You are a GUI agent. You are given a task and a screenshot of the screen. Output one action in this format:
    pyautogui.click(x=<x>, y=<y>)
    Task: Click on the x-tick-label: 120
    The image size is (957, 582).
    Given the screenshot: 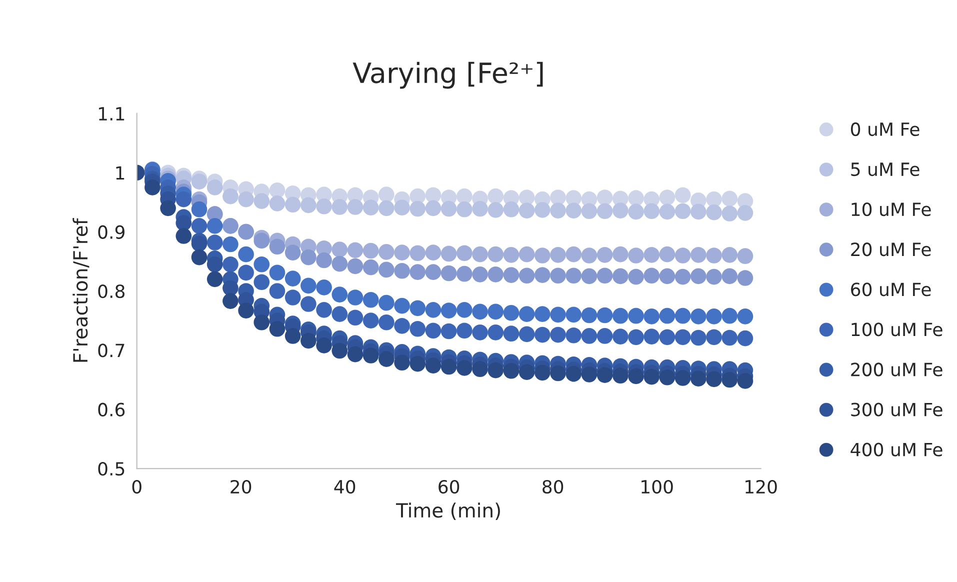 What is the action you would take?
    pyautogui.click(x=761, y=487)
    